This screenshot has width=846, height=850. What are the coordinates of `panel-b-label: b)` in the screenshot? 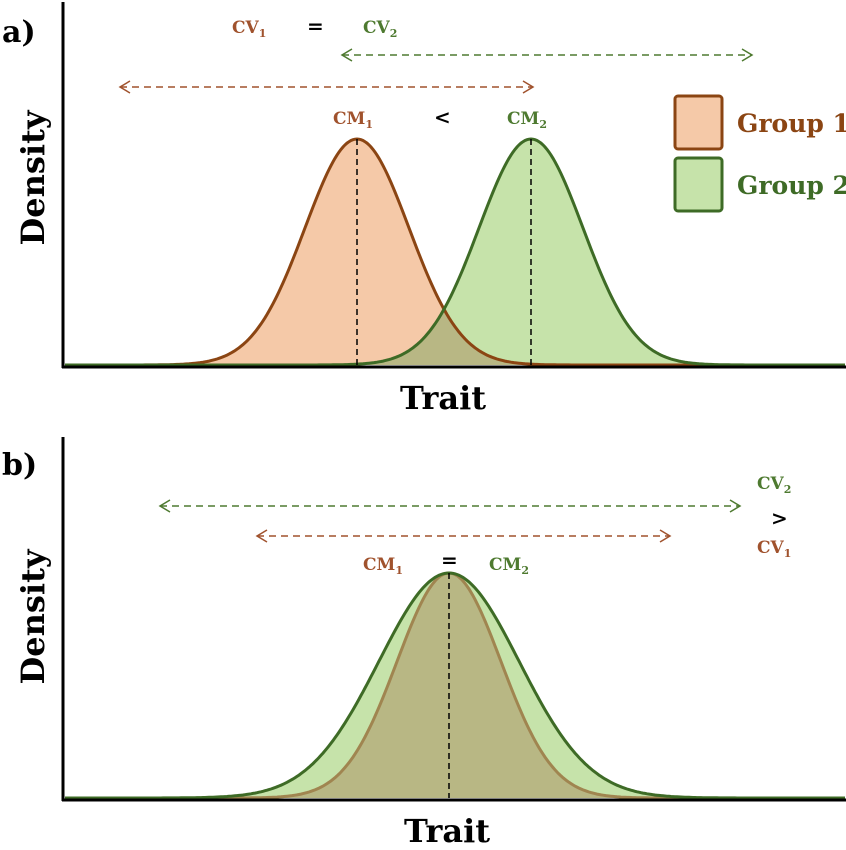 It's located at (19, 465).